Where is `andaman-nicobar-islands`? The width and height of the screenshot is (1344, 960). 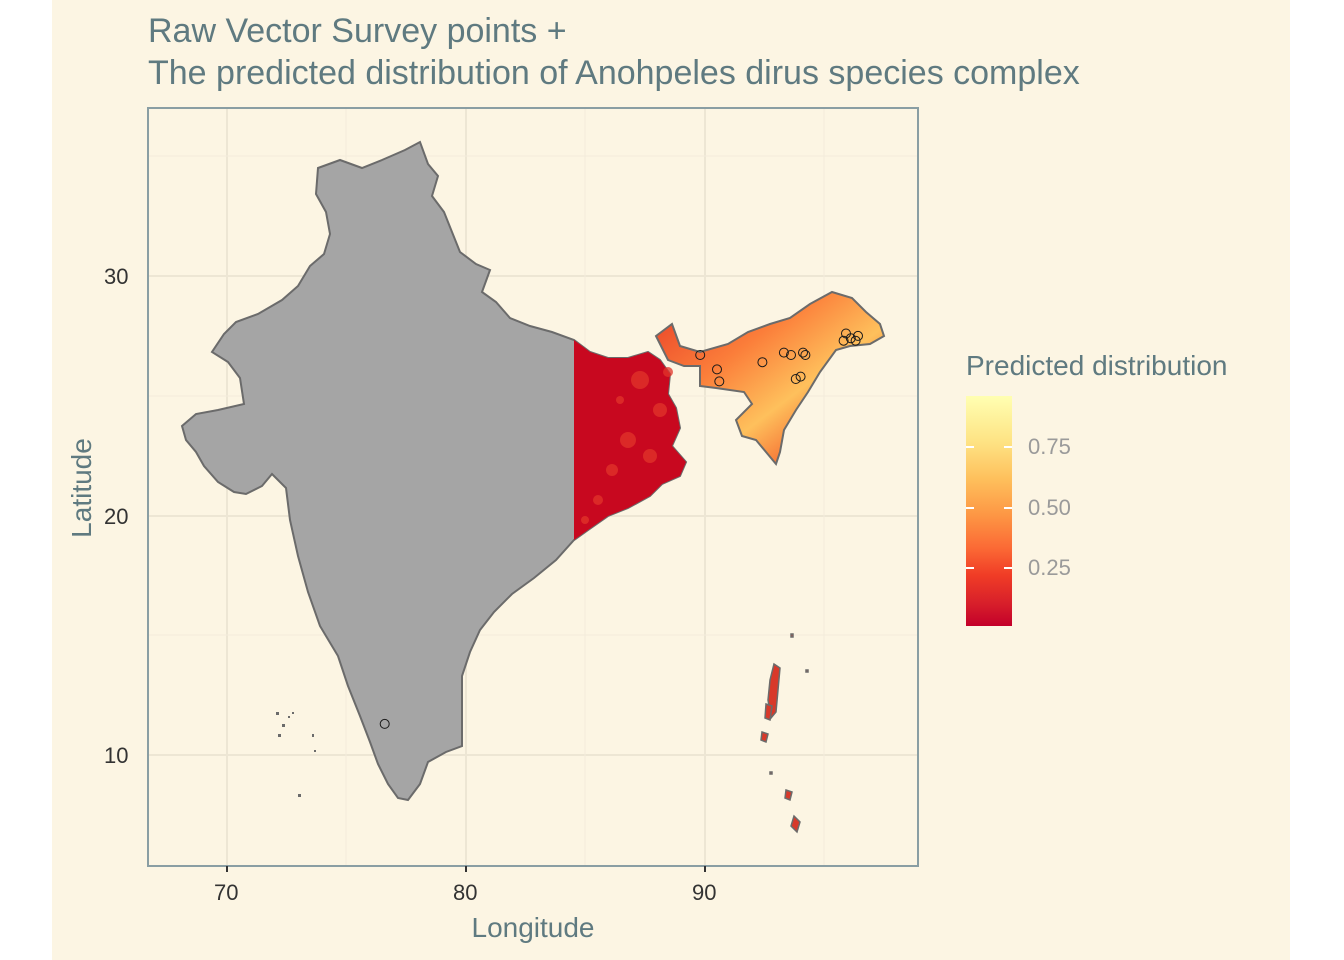 andaman-nicobar-islands is located at coordinates (784, 733).